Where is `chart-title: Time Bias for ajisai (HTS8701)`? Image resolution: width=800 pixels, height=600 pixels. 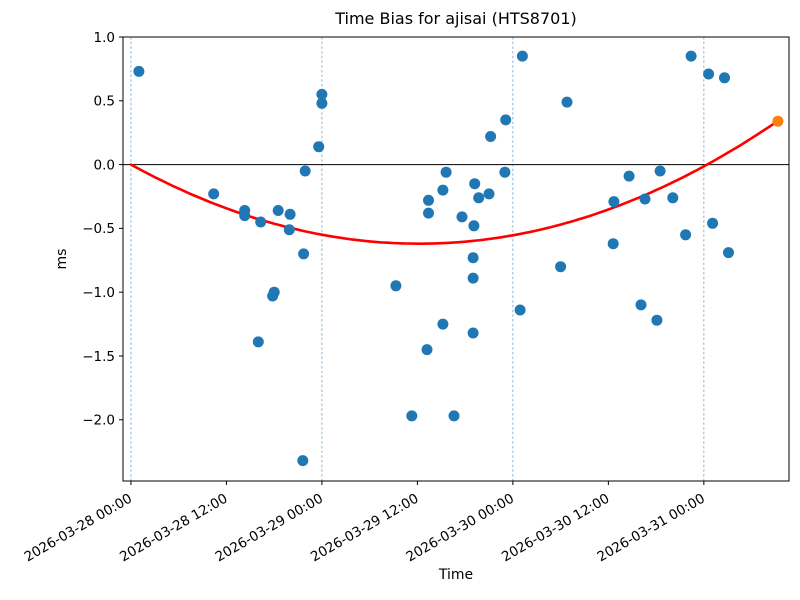 chart-title: Time Bias for ajisai (HTS8701) is located at coordinates (456, 18).